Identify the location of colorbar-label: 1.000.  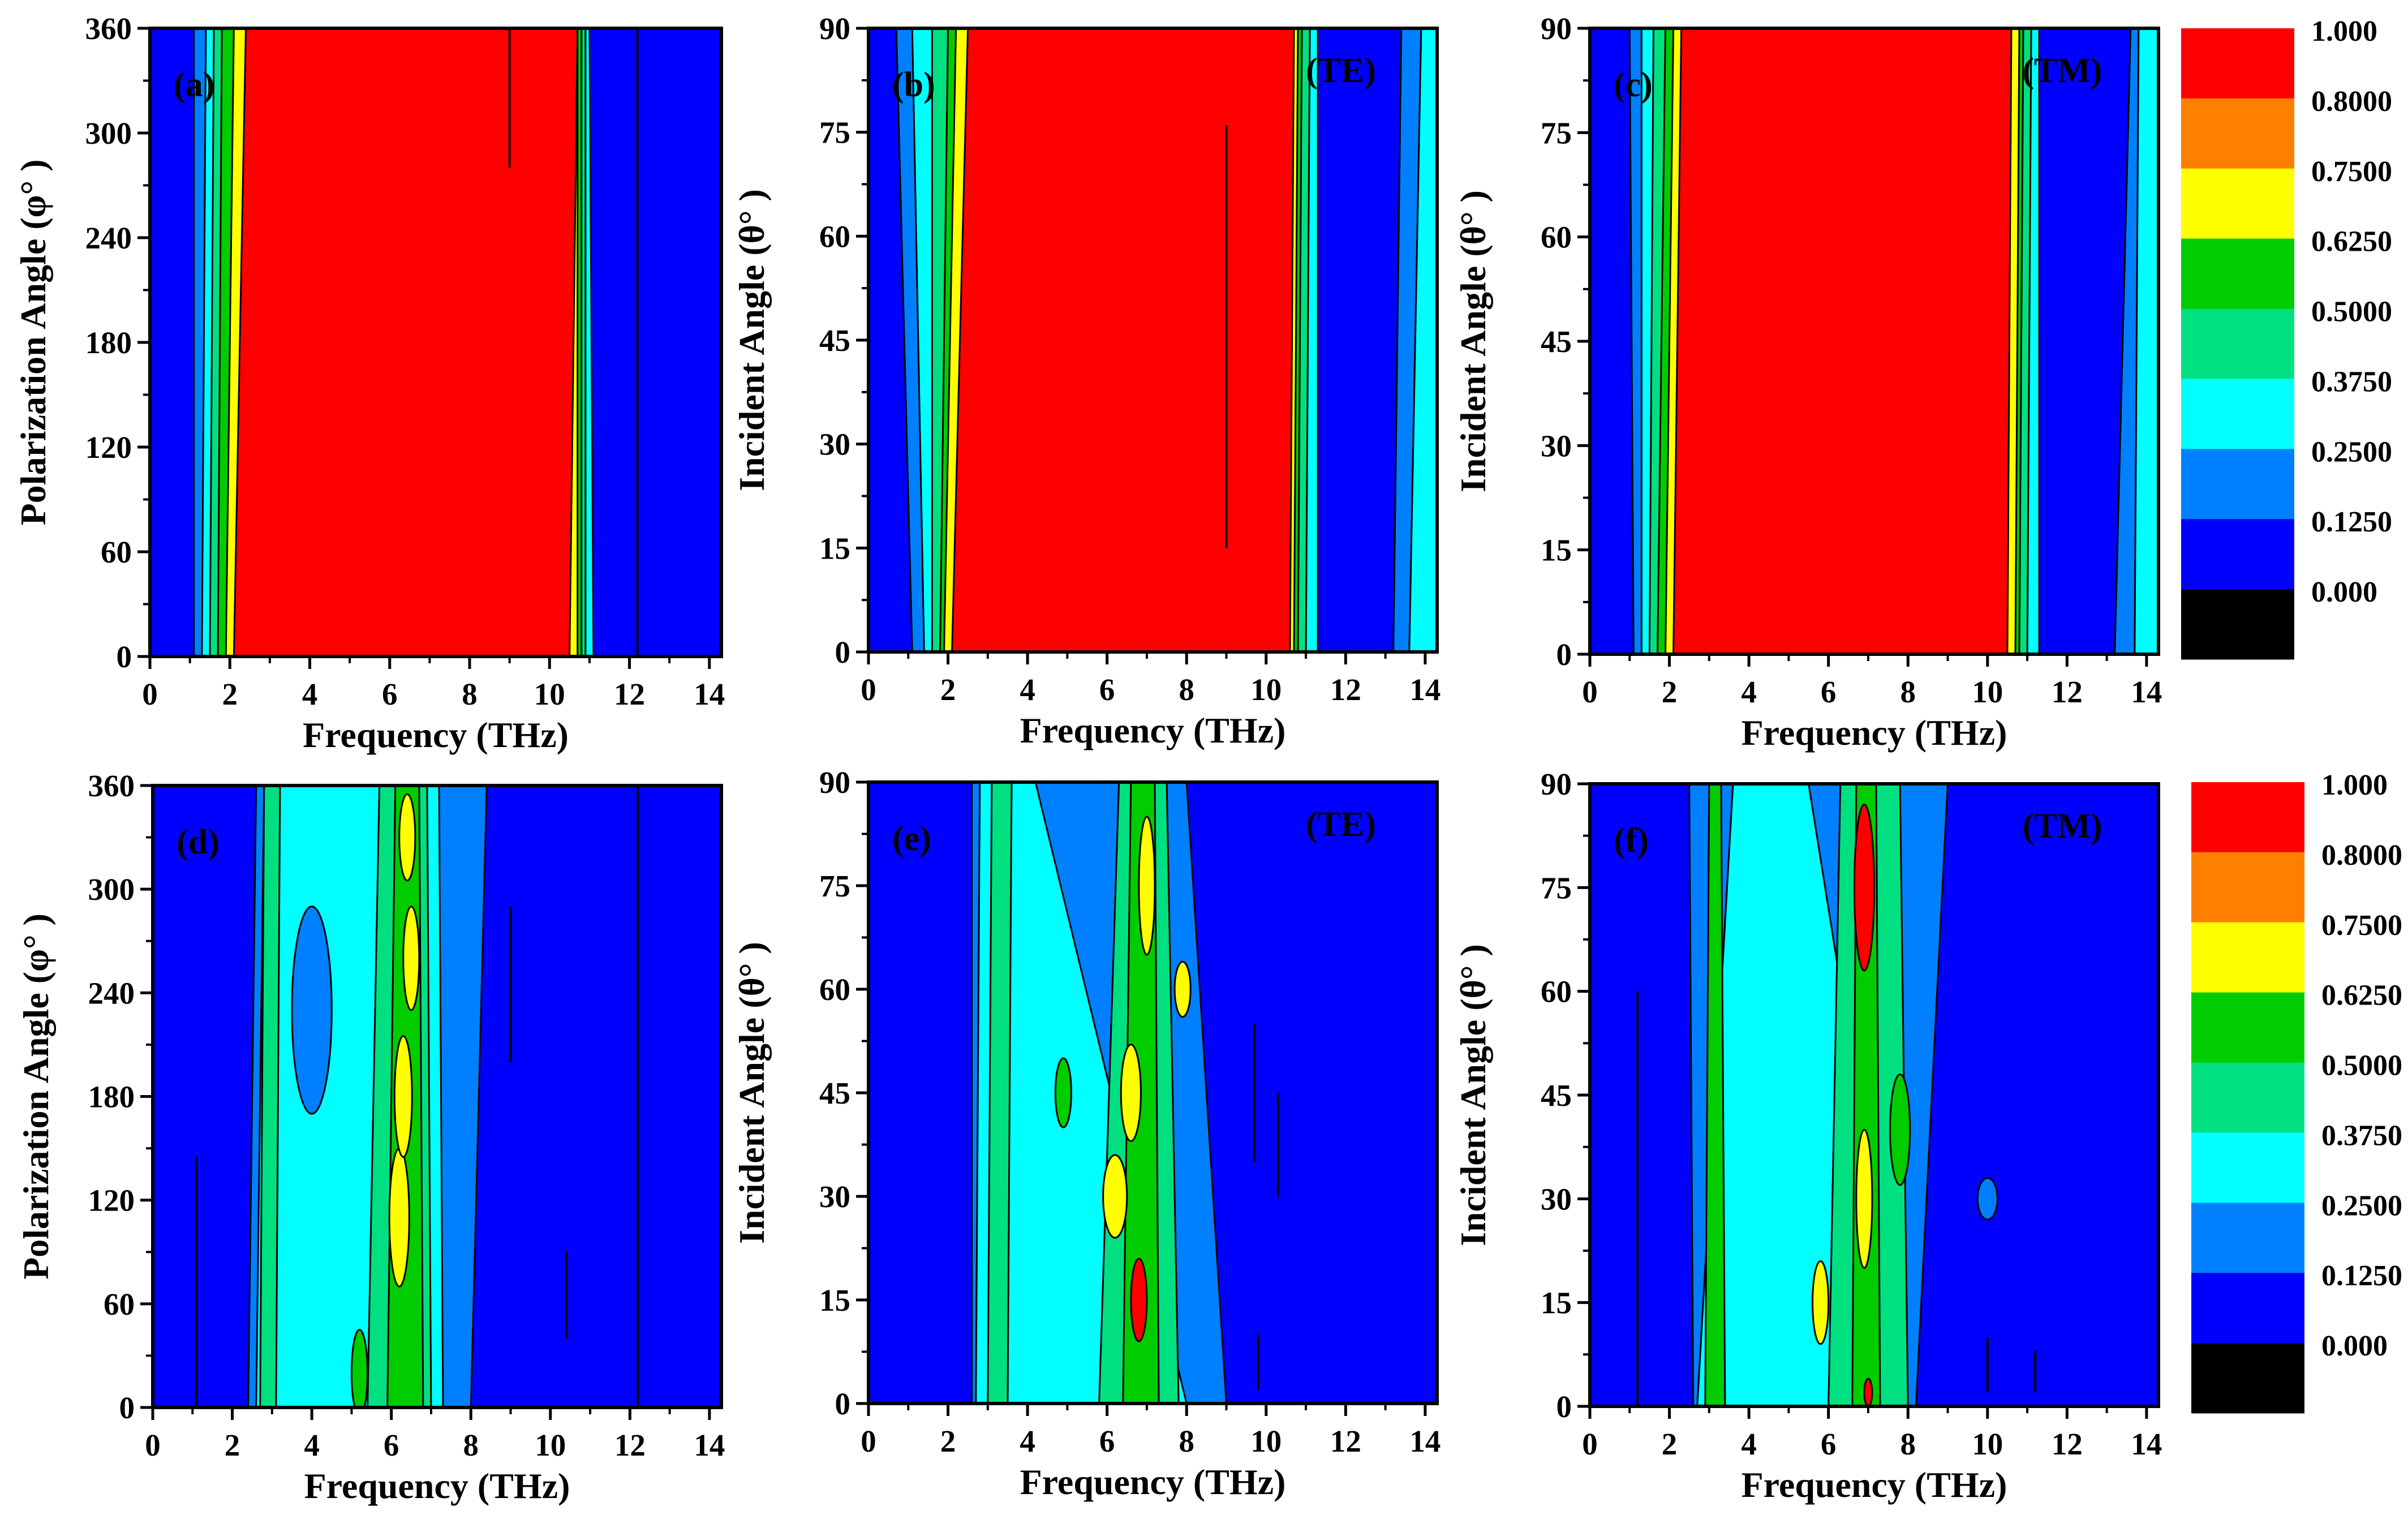
(2354, 785).